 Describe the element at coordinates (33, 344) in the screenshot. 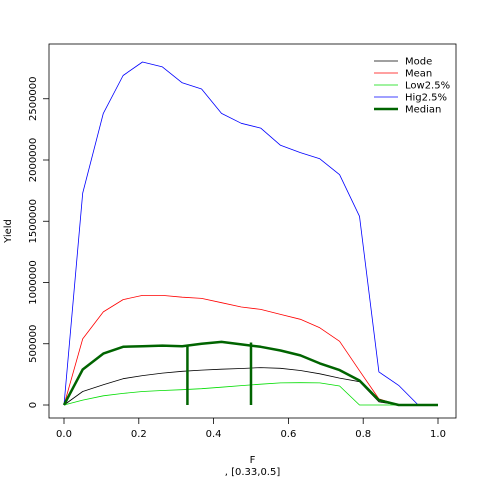

I see `y-tick-label: 500000` at that location.